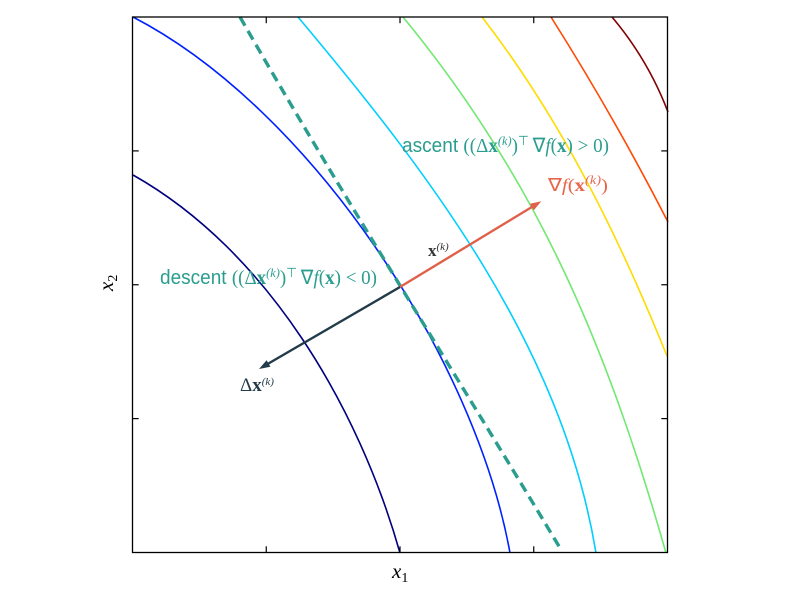 Image resolution: width=800 pixels, height=600 pixels. I want to click on svg-text: x2, so click(107, 283).